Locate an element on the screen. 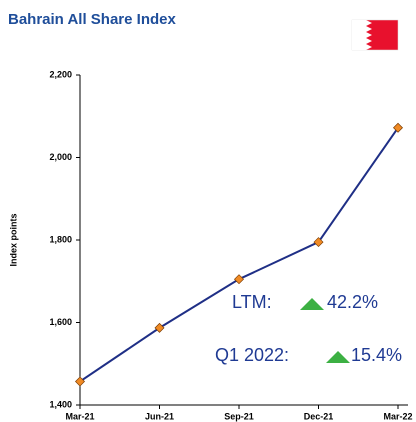 This screenshot has height=422, width=416. x-tick-label: Sep-21 is located at coordinates (239, 416).